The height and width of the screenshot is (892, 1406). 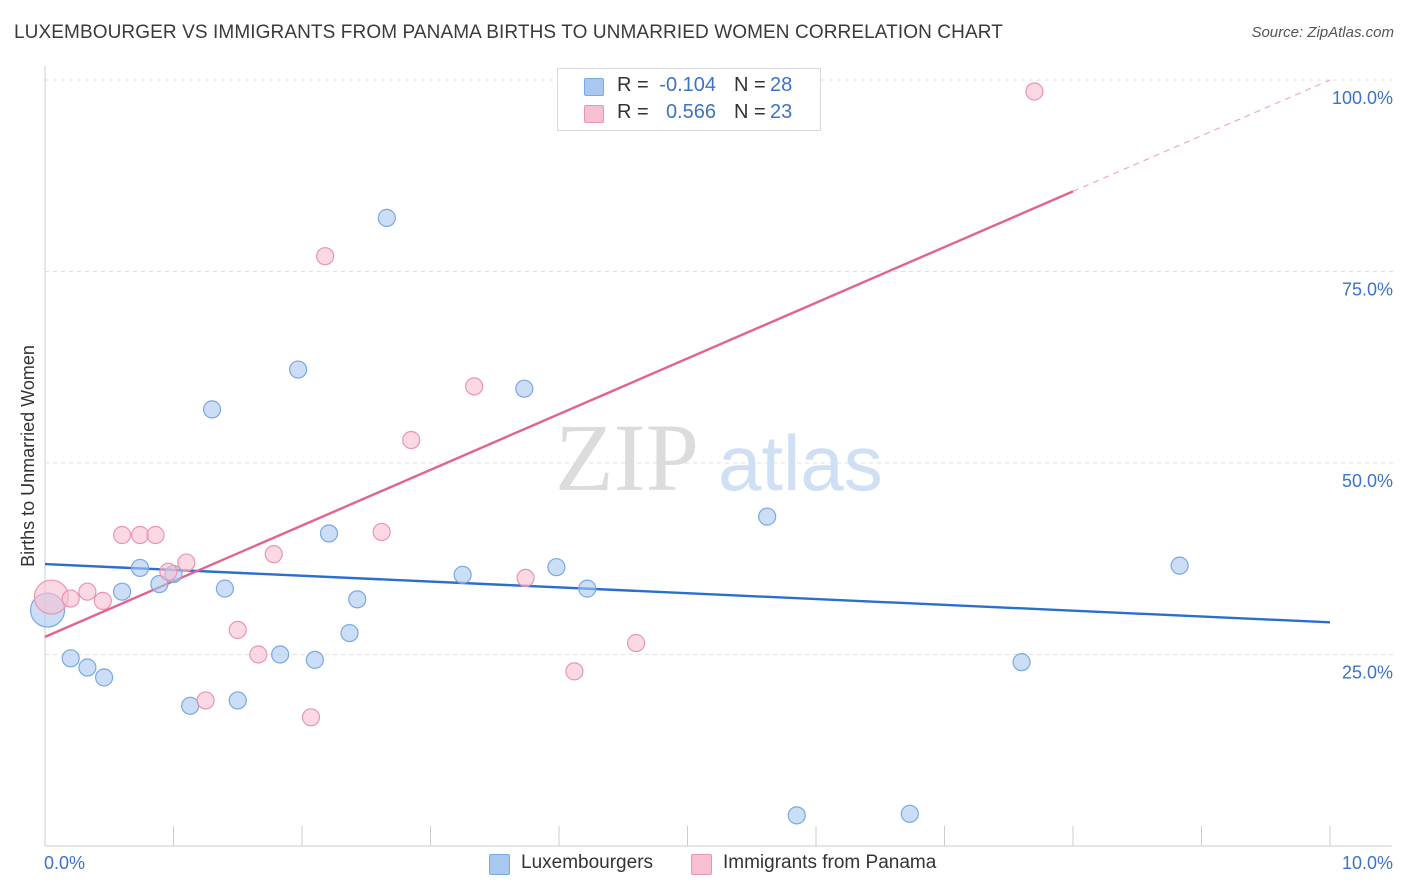 What do you see at coordinates (1367, 481) in the screenshot?
I see `y-tick-label: 50.0%` at bounding box center [1367, 481].